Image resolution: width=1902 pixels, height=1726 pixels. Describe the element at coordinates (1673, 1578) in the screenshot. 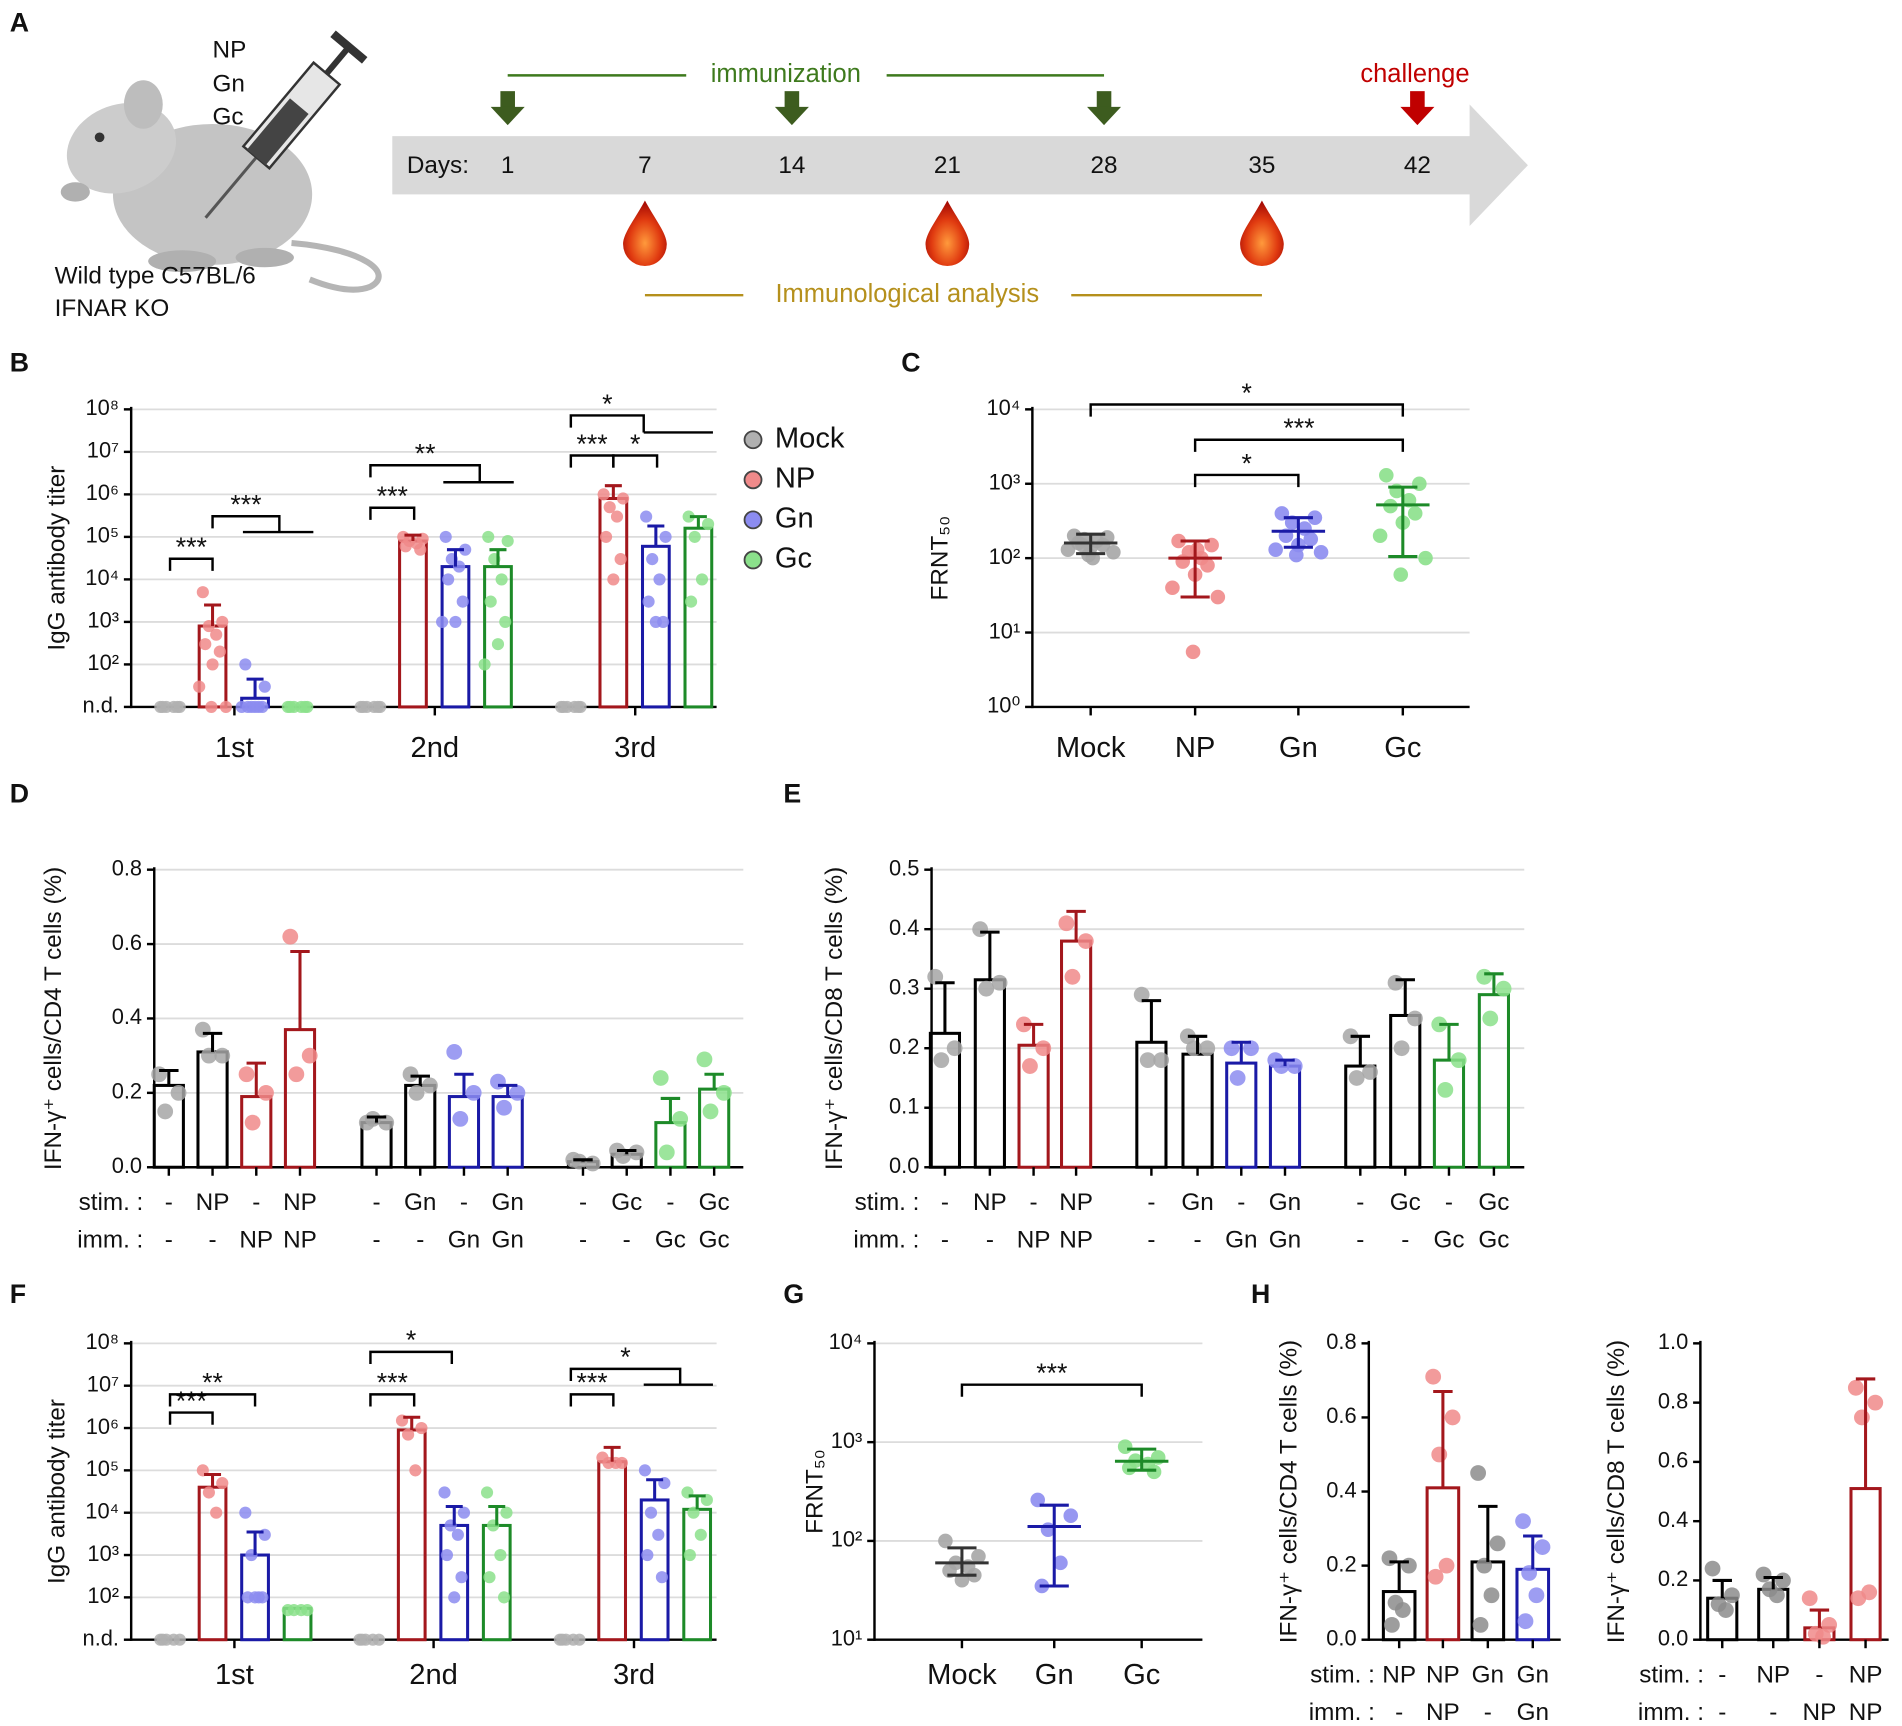

I see `y-tick-label: 0.2` at that location.